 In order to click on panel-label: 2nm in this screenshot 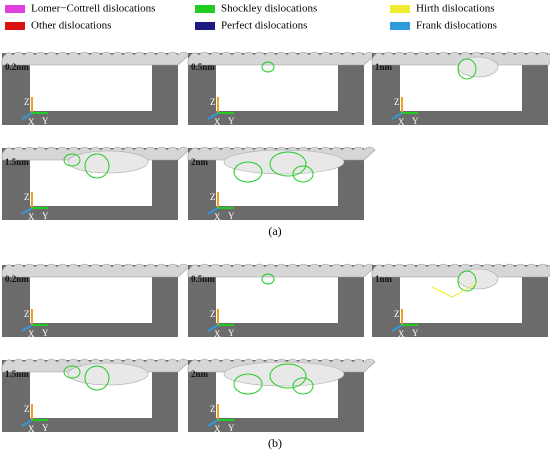, I will do `click(200, 374)`.